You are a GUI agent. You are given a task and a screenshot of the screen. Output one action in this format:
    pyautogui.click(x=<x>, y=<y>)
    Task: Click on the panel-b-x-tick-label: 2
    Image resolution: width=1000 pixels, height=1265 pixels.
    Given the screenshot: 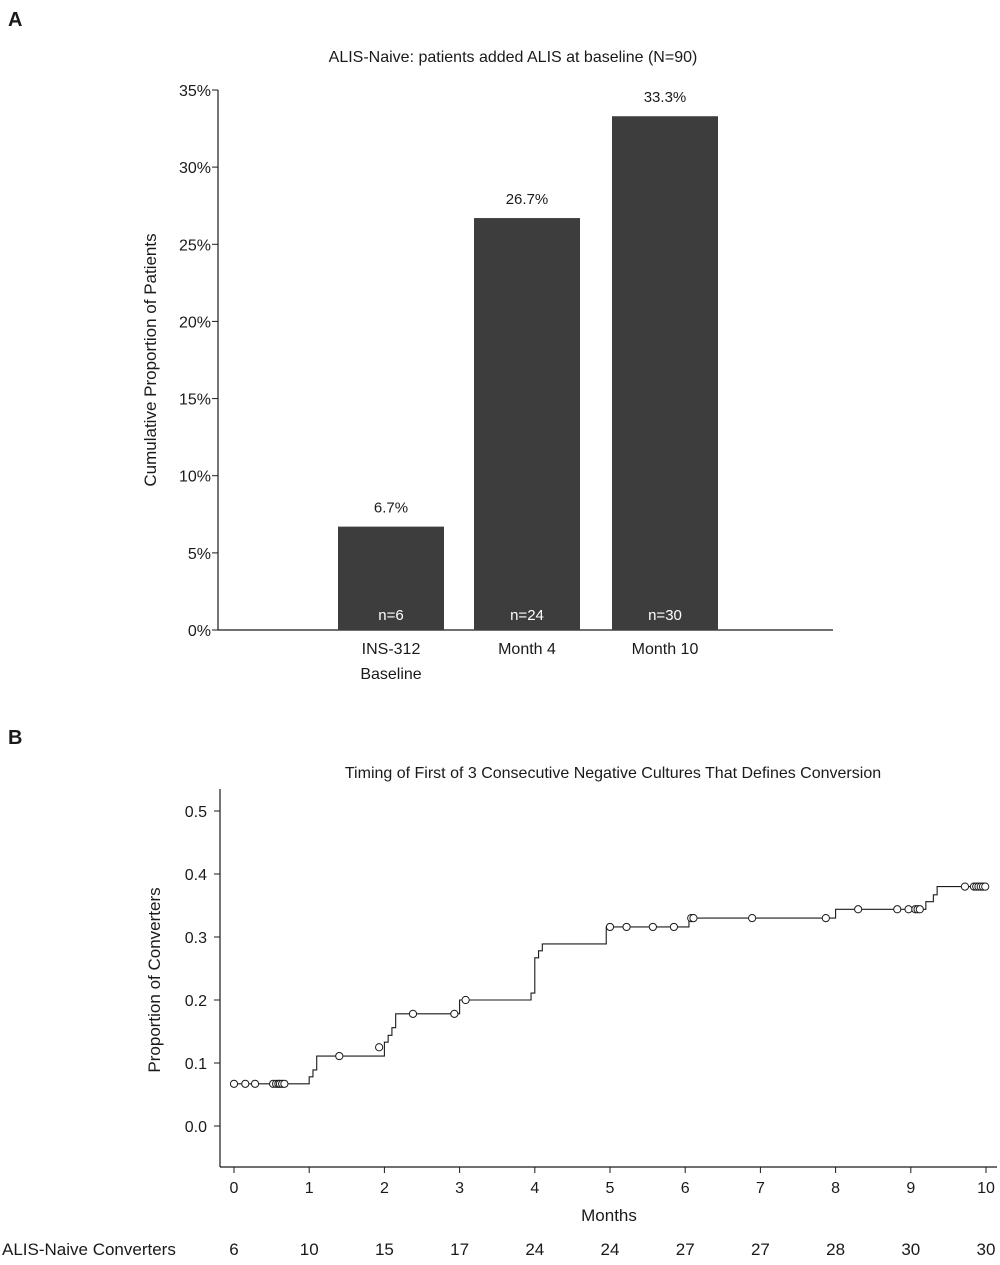 What is the action you would take?
    pyautogui.click(x=384, y=1188)
    